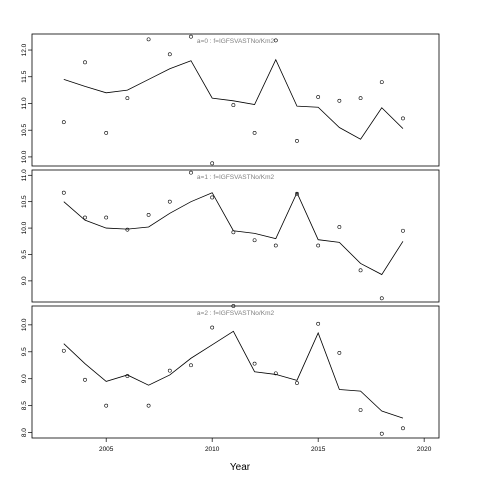 The width and height of the screenshot is (480, 480). What do you see at coordinates (212, 449) in the screenshot?
I see `x-tick-label: 2010` at bounding box center [212, 449].